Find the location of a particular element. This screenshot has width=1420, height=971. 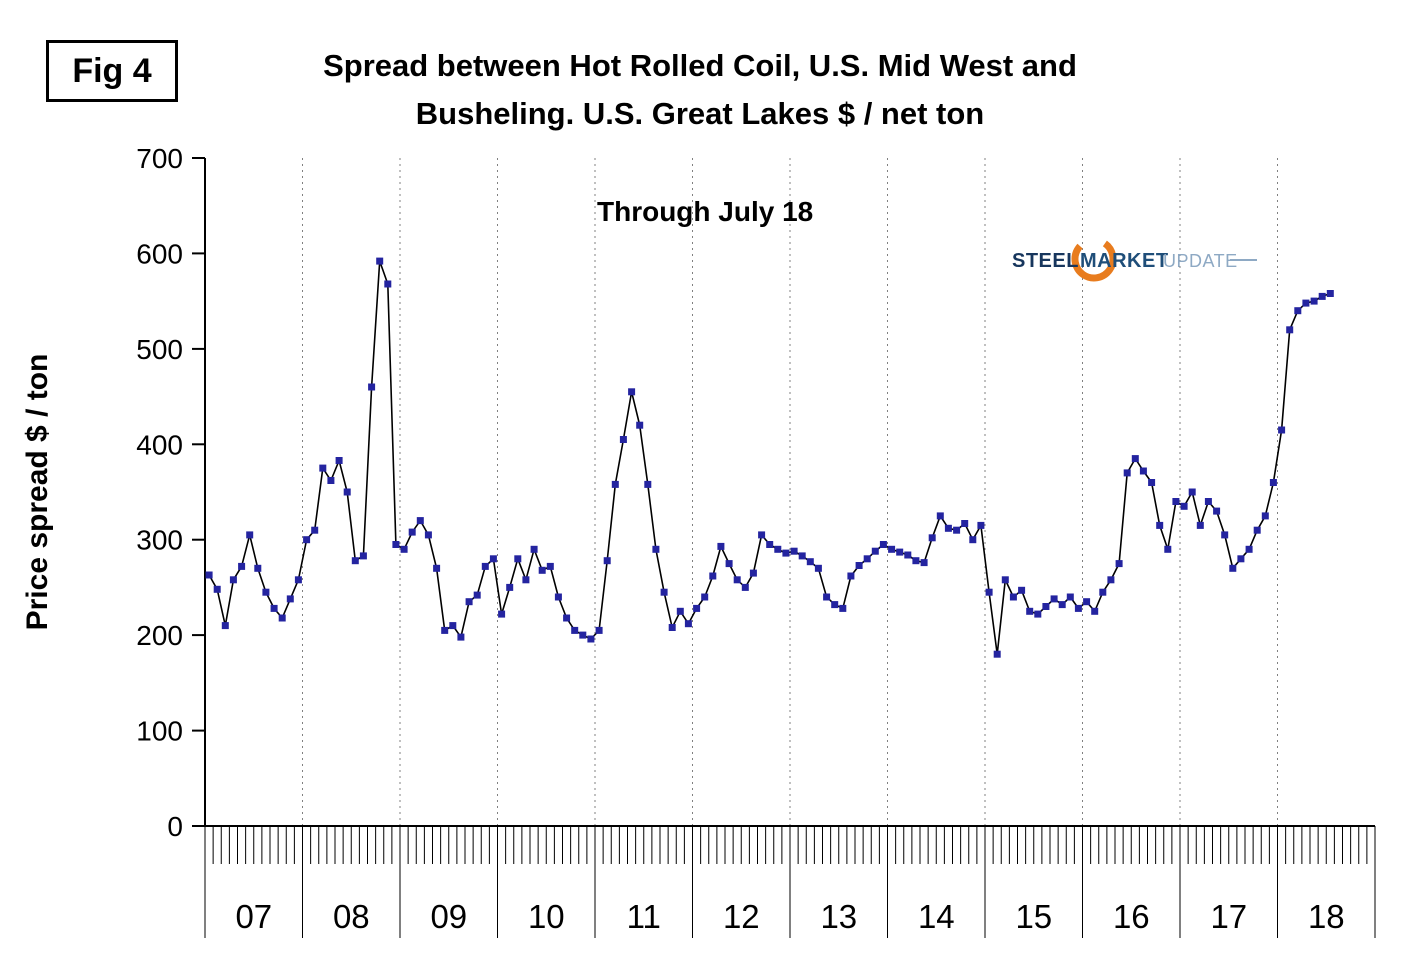

x-year-label: 10 is located at coordinates (546, 916).